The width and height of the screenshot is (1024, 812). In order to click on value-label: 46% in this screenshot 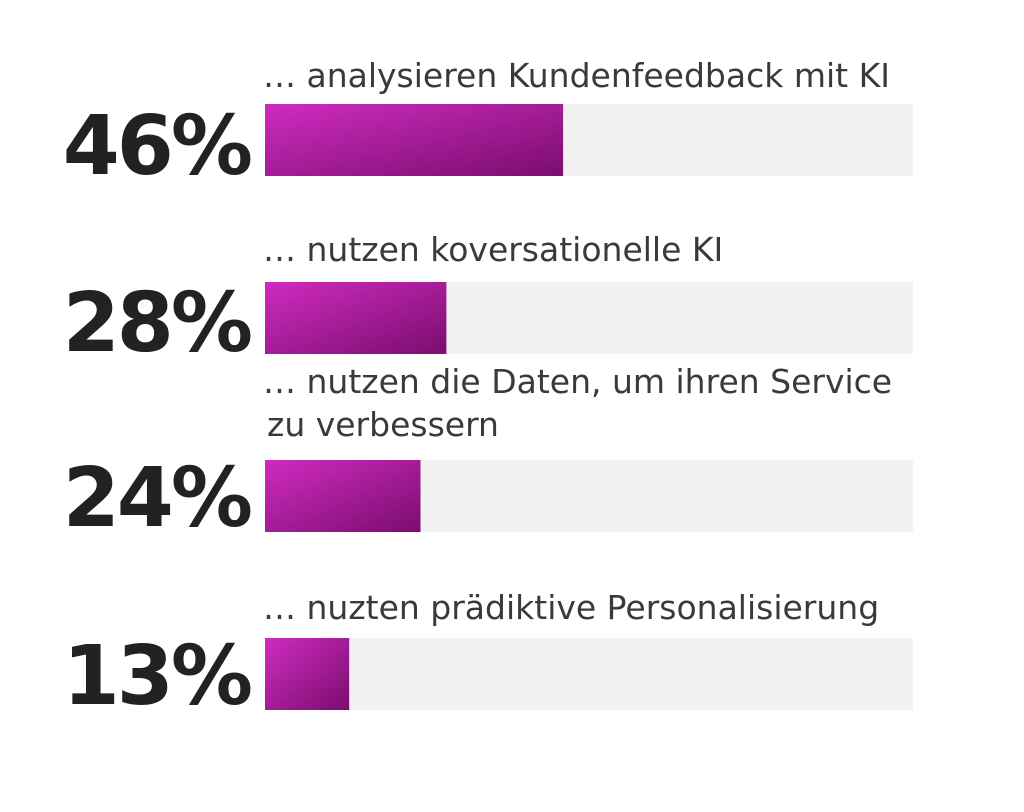, I will do `click(157, 146)`.